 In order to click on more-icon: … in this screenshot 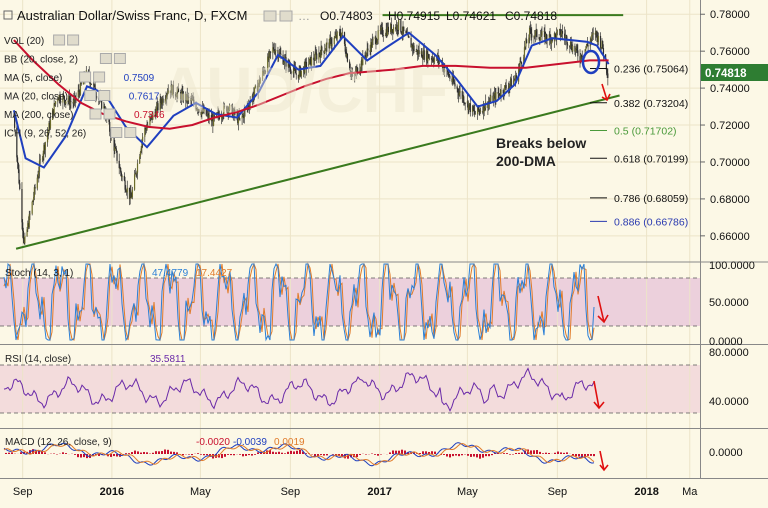, I will do `click(304, 16)`.